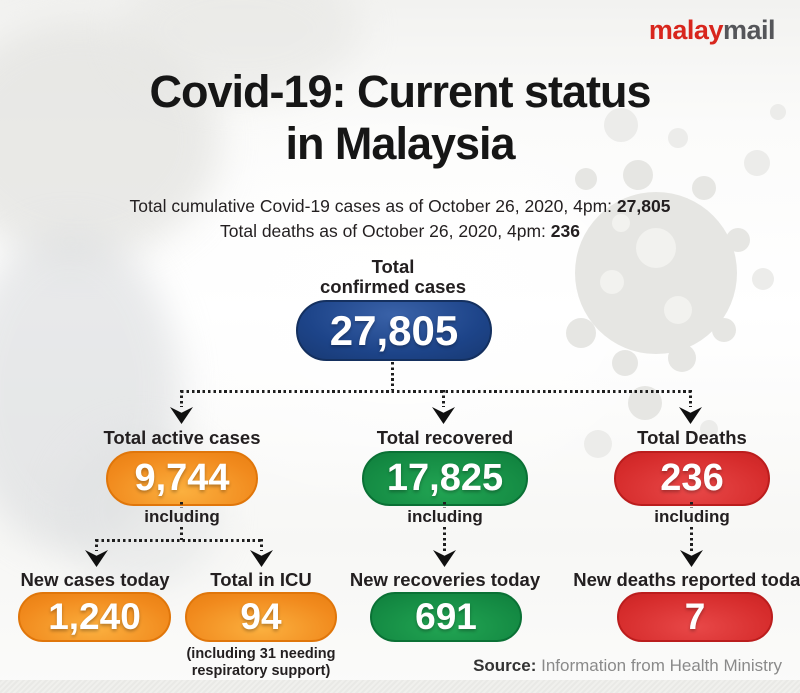 This screenshot has height=693, width=800. I want to click on active-cases-label: Total active cases, so click(182, 437).